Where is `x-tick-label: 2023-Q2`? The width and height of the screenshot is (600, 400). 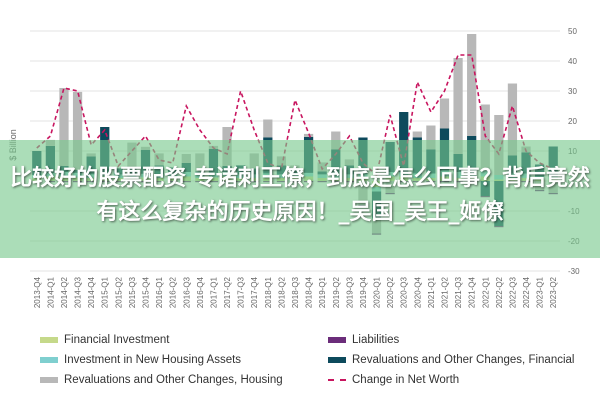 x-tick-label: 2023-Q2 is located at coordinates (553, 292).